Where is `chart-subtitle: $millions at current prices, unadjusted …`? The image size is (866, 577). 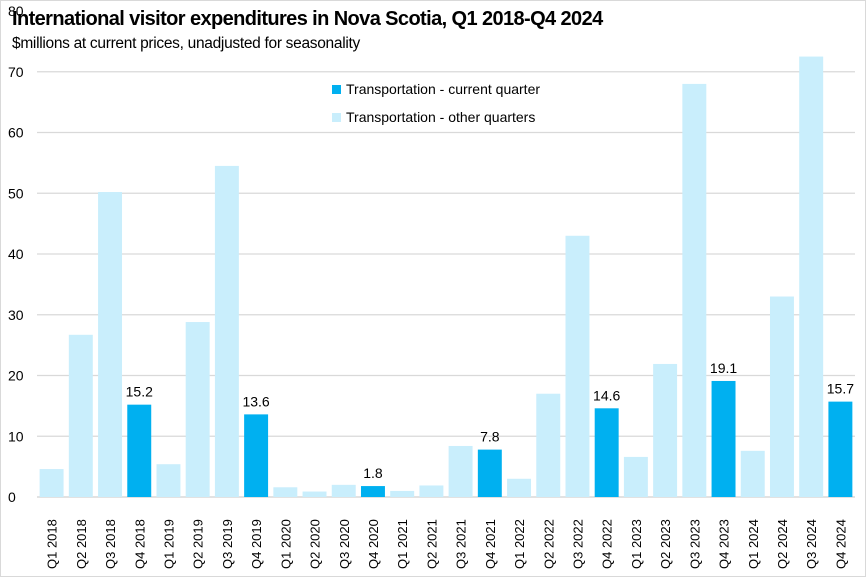
chart-subtitle: $millions at current prices, unadjusted … is located at coordinates (186, 43).